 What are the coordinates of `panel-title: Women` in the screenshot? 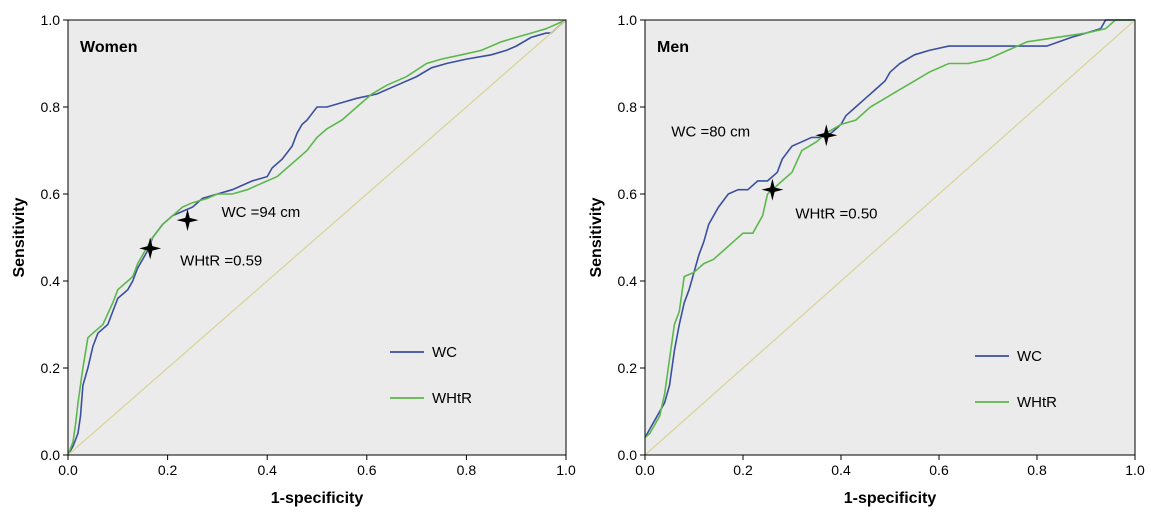 It's located at (108, 47).